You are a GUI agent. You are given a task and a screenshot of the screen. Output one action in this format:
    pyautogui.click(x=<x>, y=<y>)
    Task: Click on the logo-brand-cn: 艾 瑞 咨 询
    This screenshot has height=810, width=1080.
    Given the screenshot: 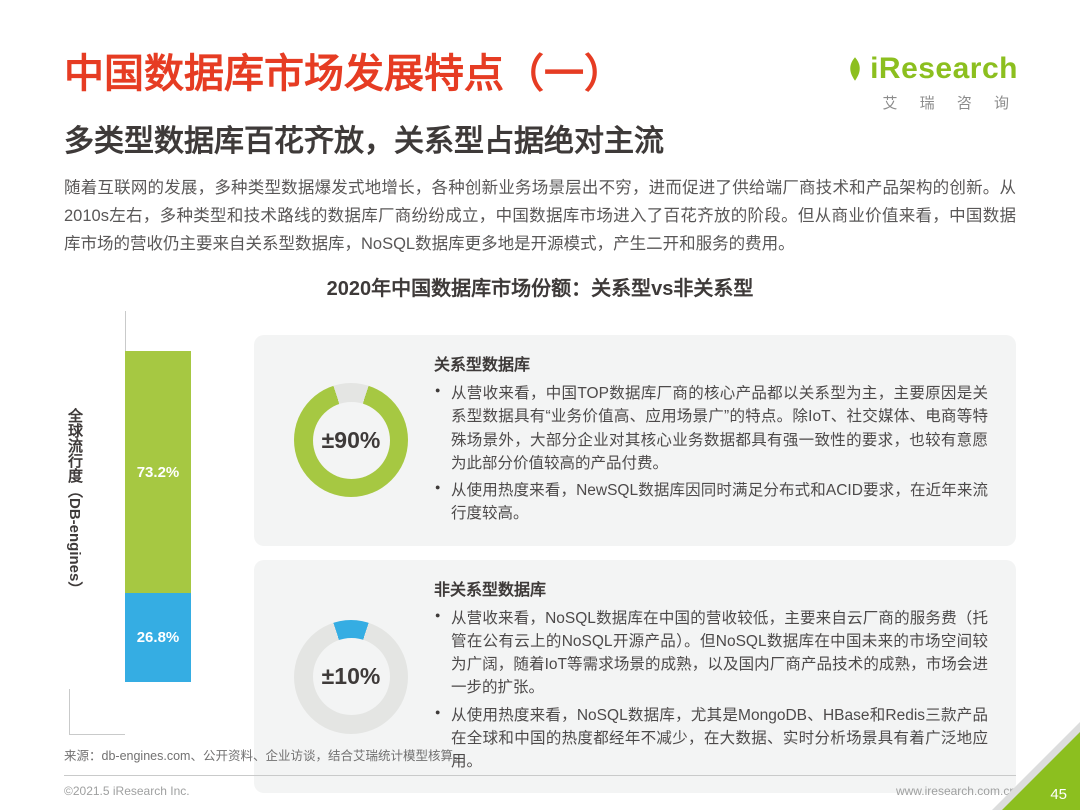 What is the action you would take?
    pyautogui.click(x=950, y=103)
    